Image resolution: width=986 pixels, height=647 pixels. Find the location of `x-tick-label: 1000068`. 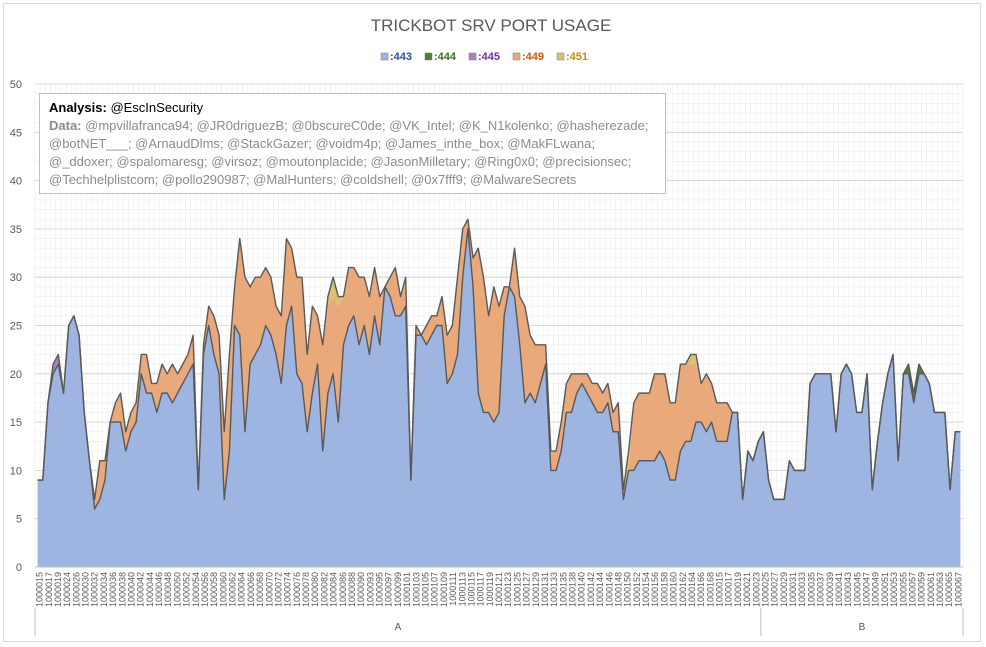

x-tick-label: 1000068 is located at coordinates (260, 589).